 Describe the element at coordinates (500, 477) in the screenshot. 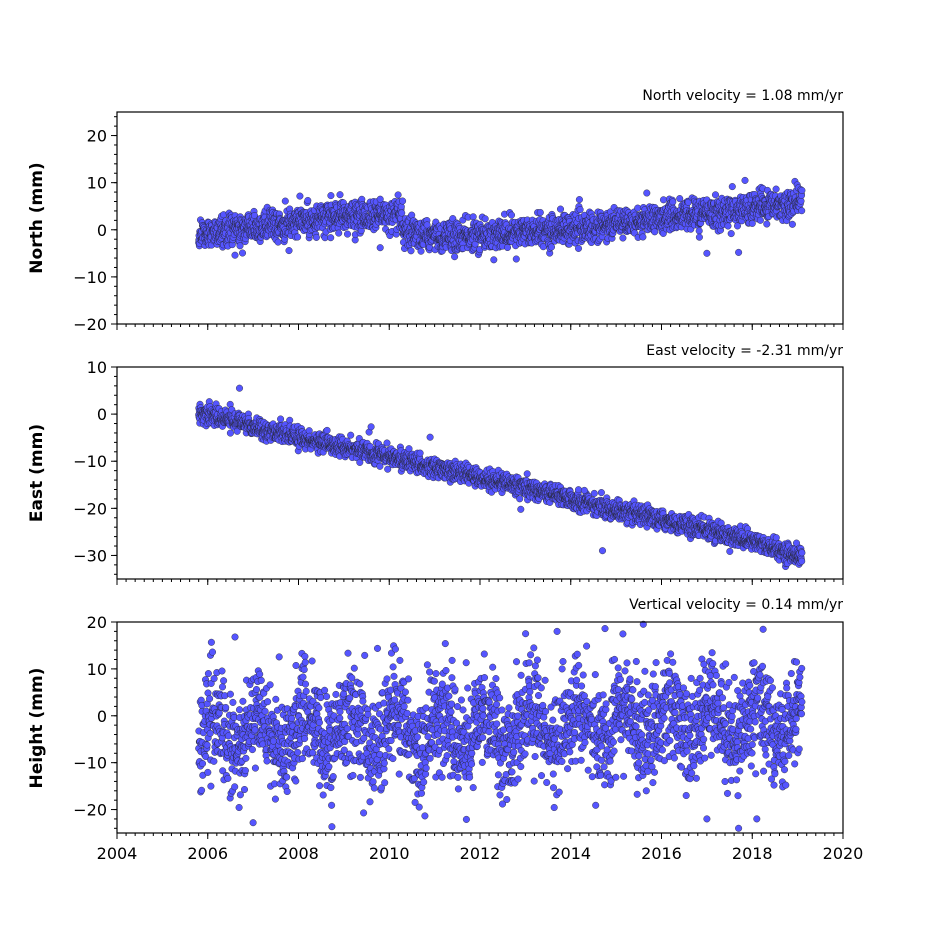

I see `east-points` at that location.